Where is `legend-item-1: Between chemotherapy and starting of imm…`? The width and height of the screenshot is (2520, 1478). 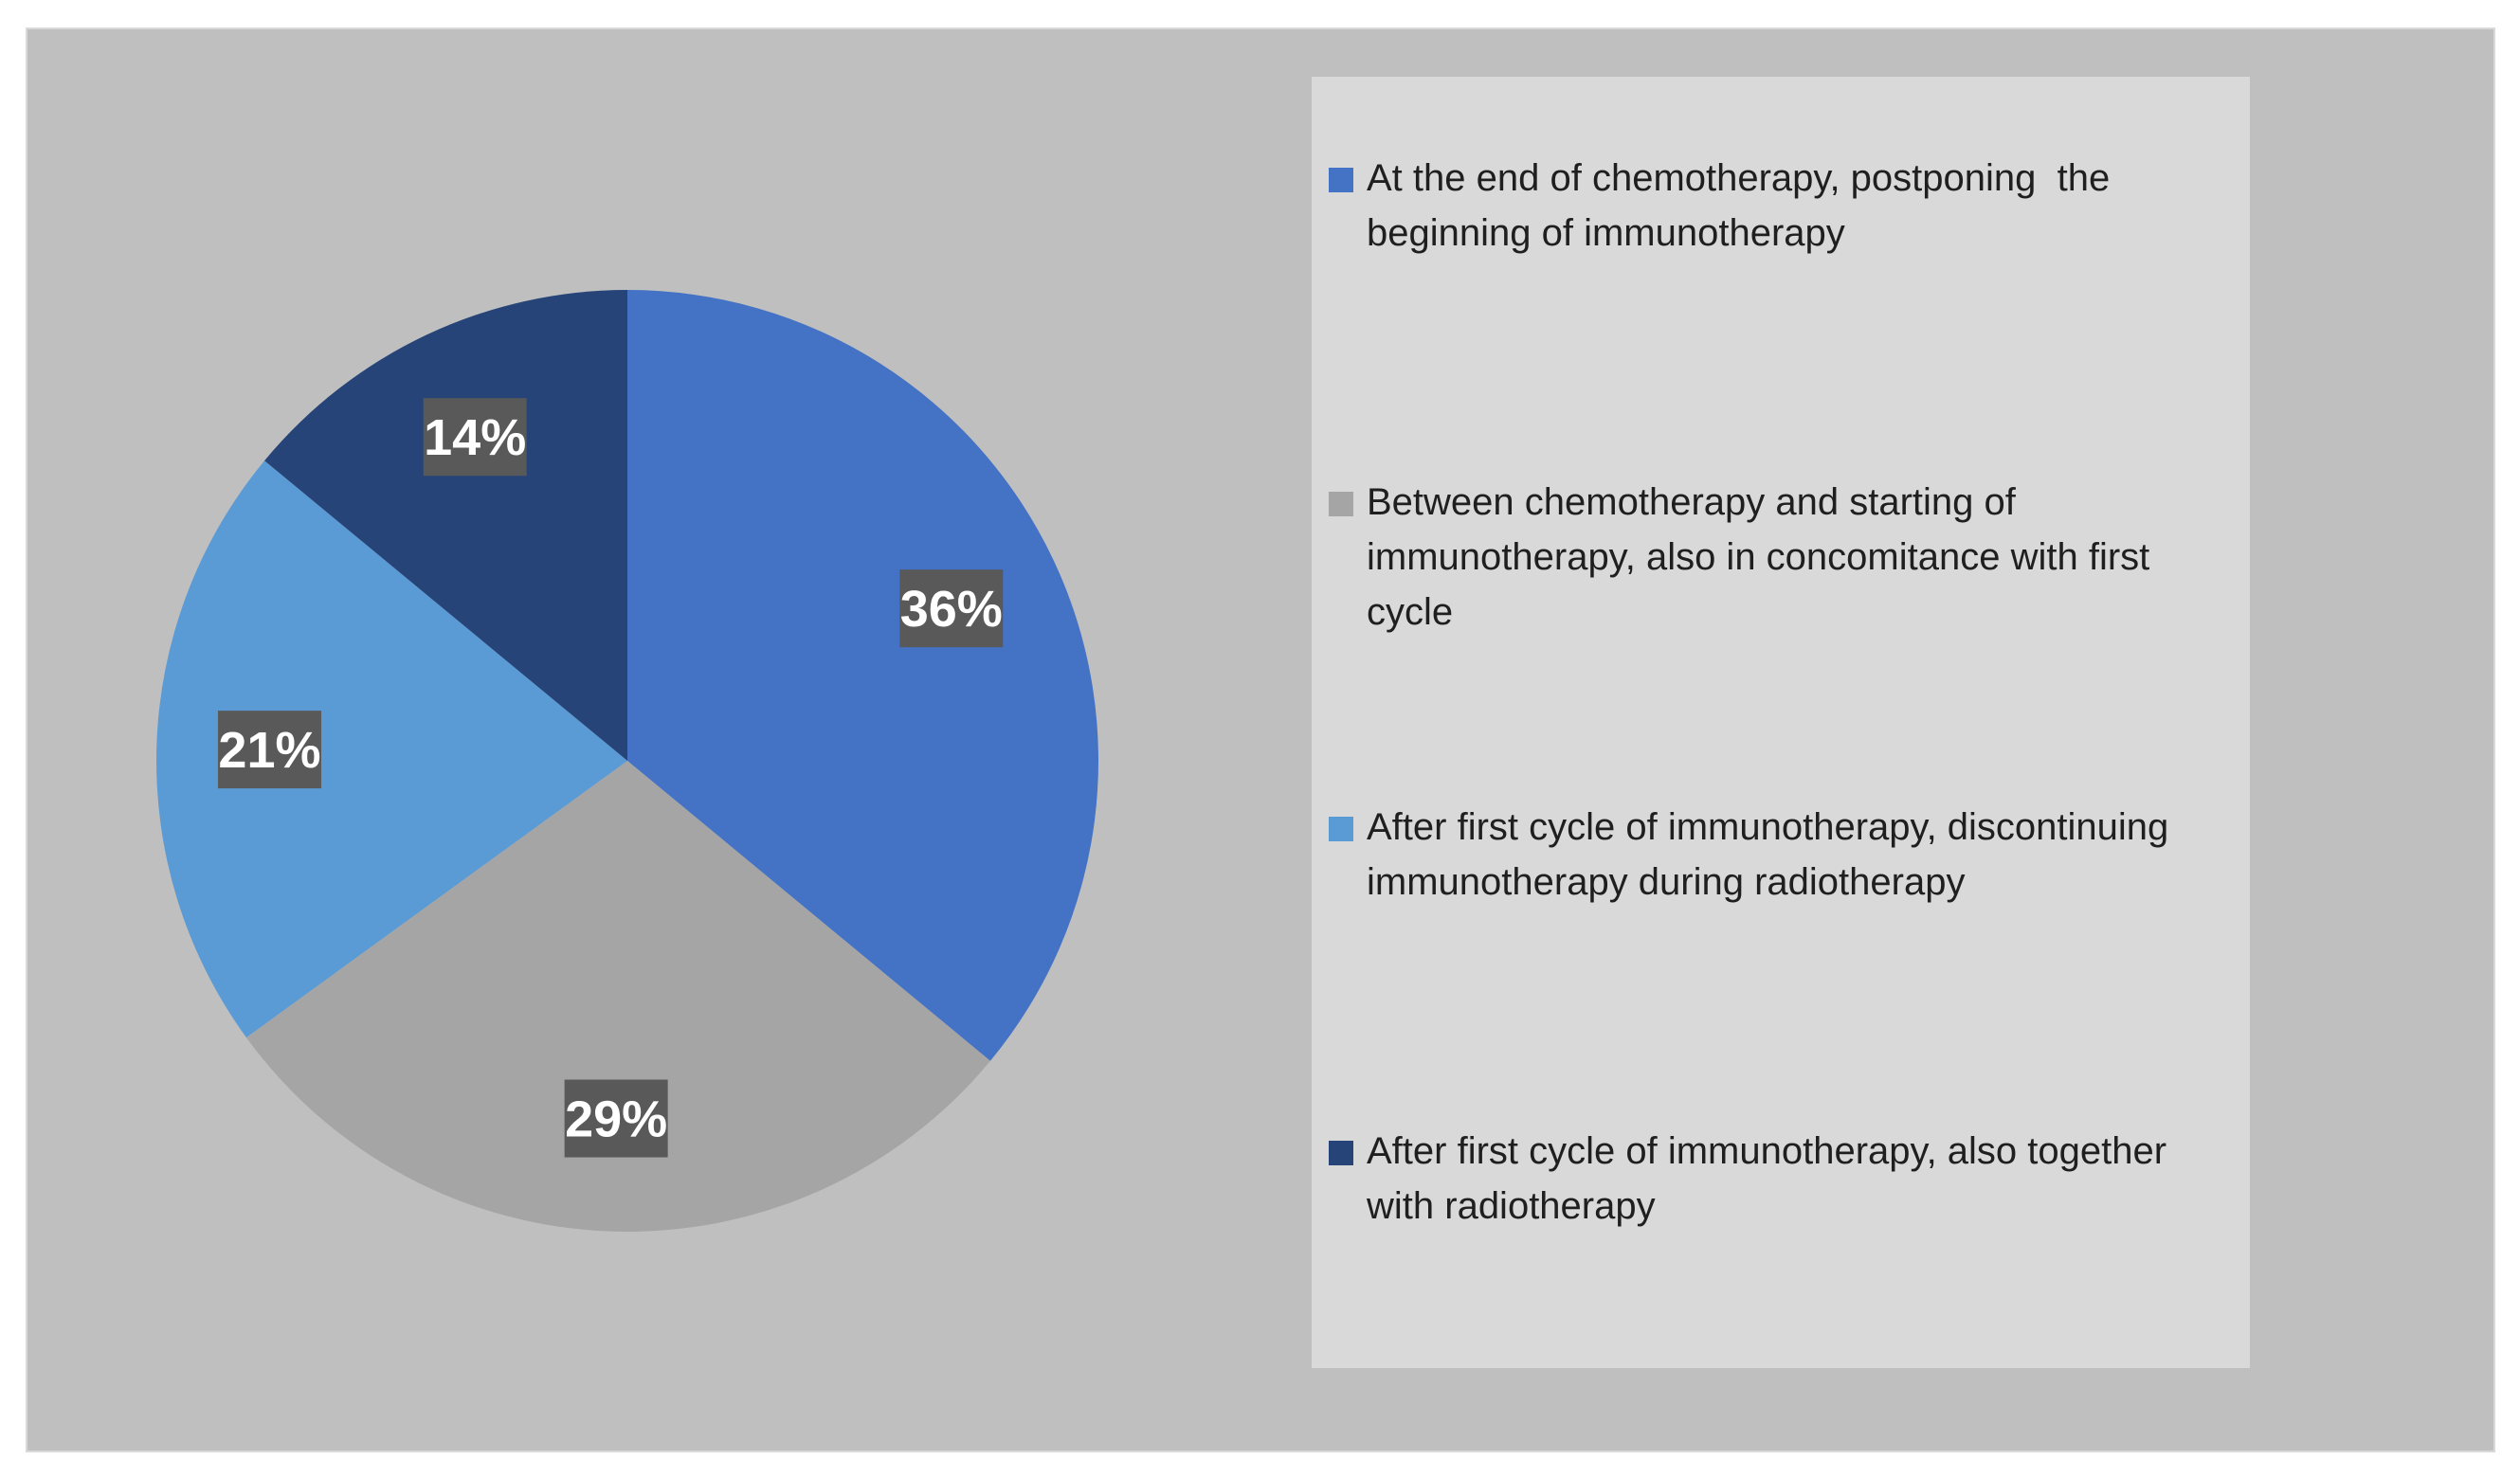
legend-item-1: Between chemotherapy and starting of imm… is located at coordinates (1784, 557).